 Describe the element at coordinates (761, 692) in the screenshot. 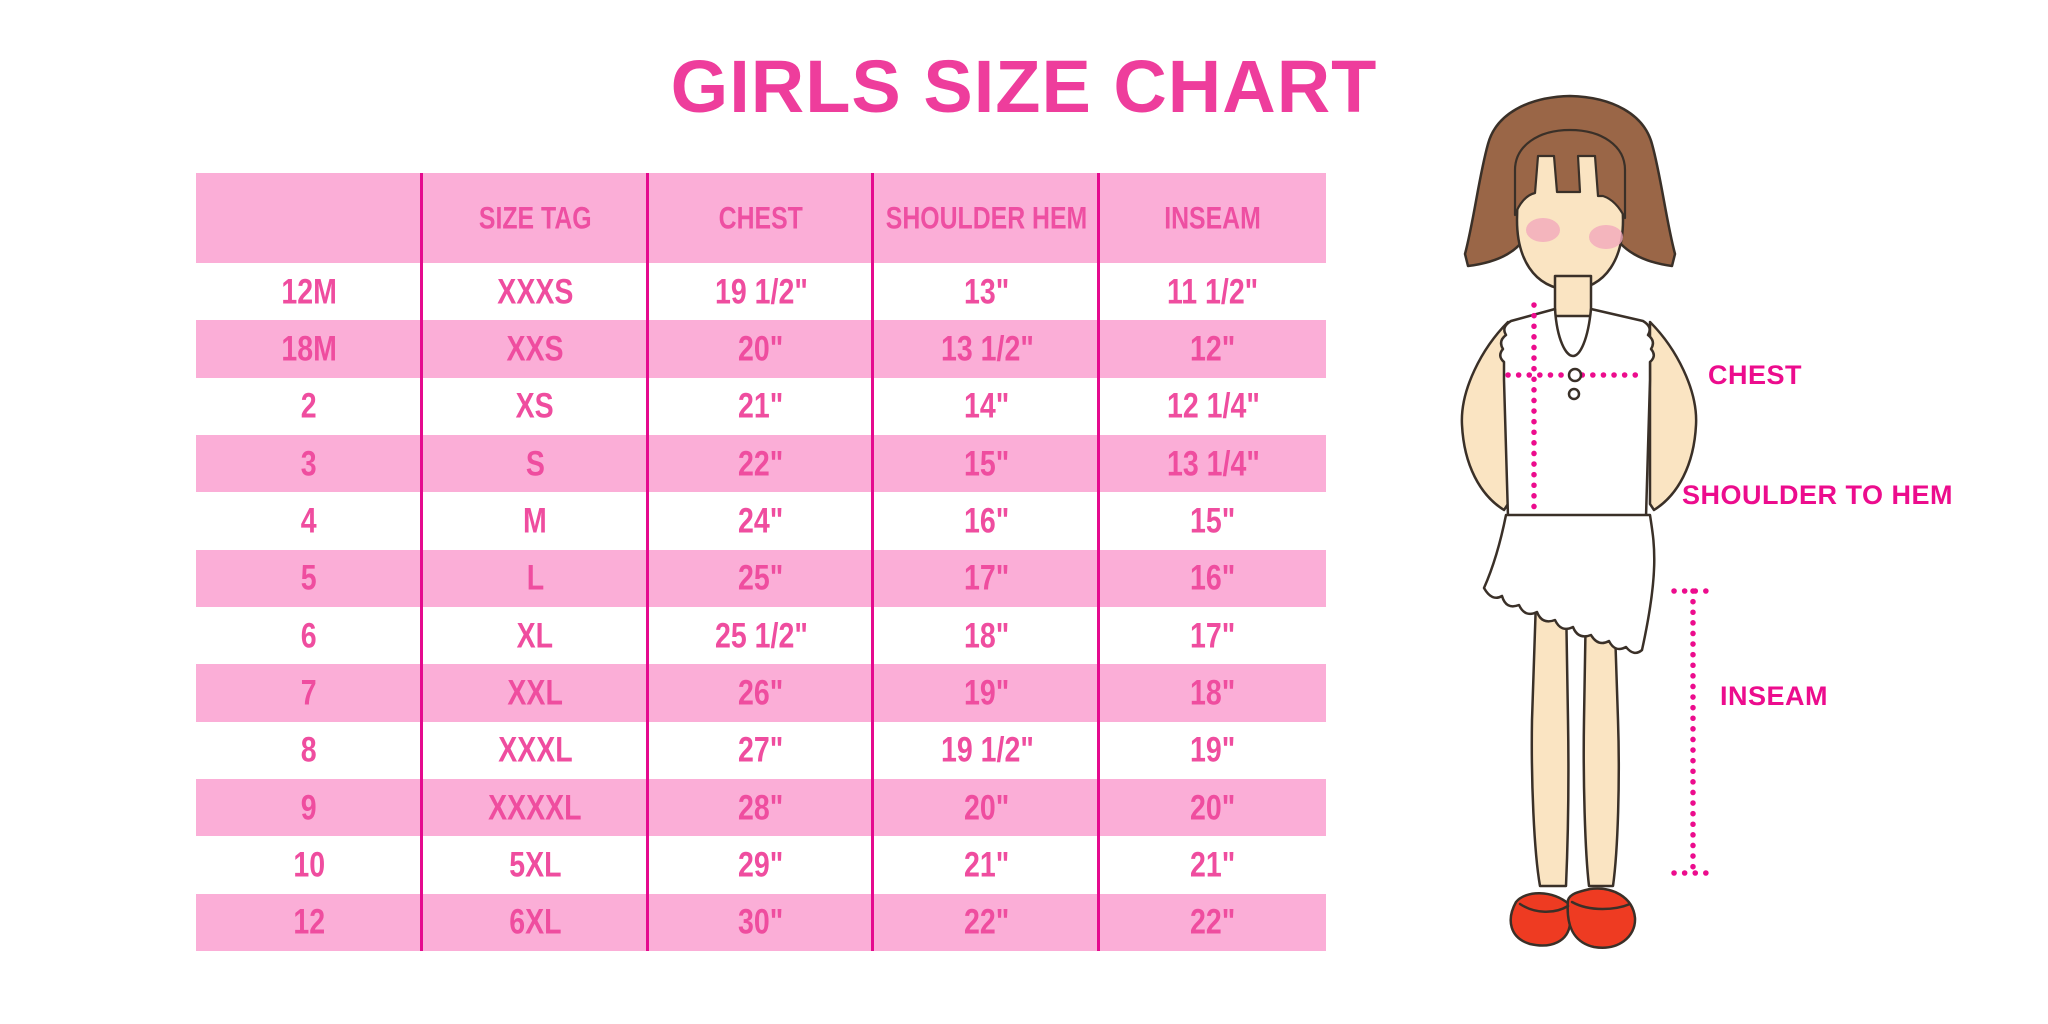

I see `cell-text: 26"` at that location.